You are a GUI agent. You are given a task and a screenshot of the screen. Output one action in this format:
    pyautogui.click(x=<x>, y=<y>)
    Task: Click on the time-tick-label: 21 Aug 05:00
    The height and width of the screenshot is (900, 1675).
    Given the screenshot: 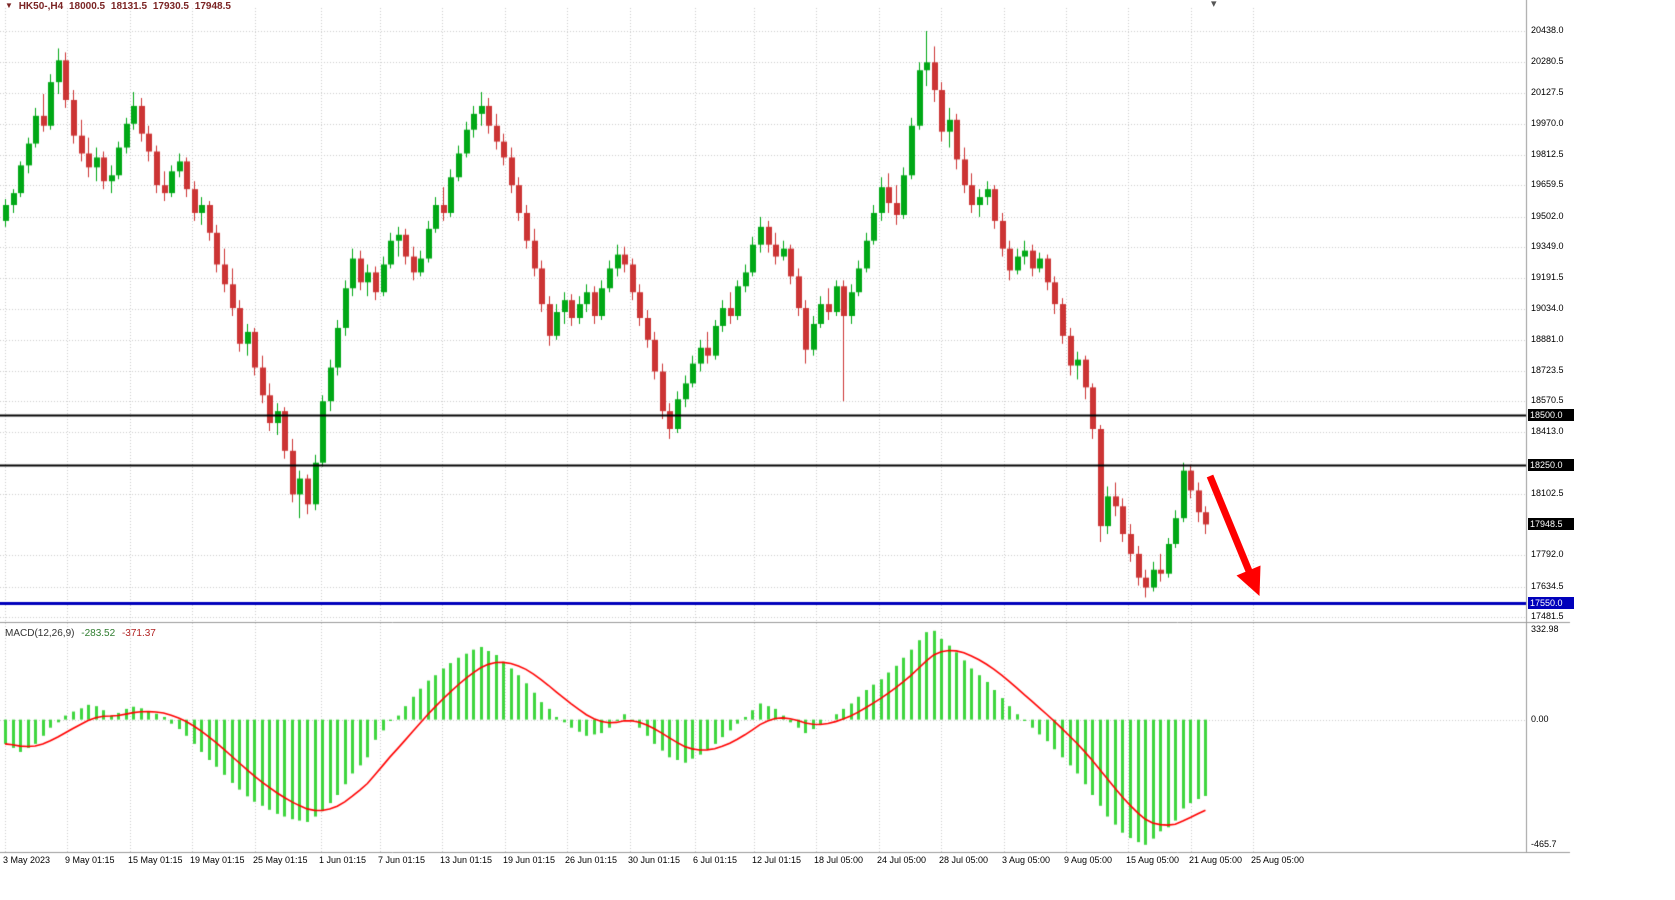 What is the action you would take?
    pyautogui.click(x=1216, y=860)
    